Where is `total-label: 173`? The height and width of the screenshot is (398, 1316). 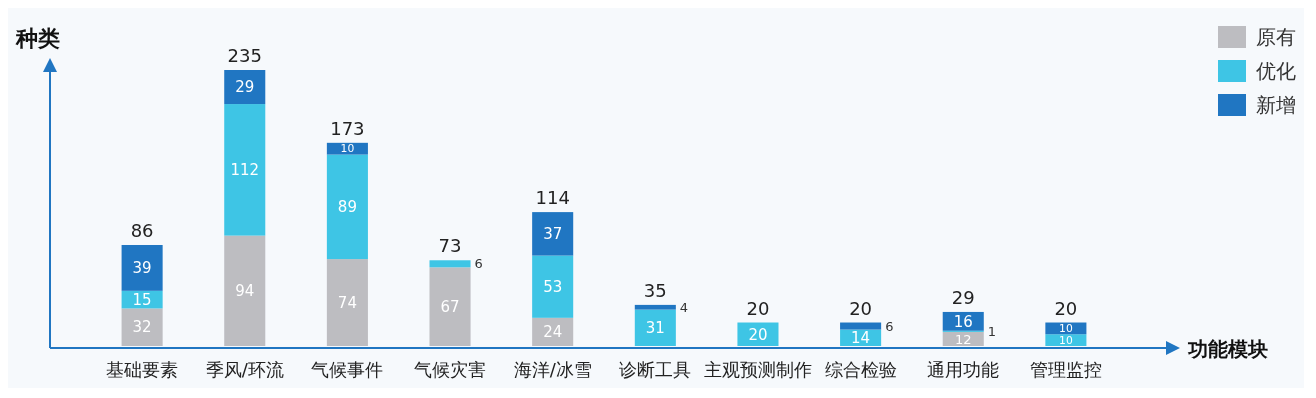
total-label: 173 is located at coordinates (347, 128).